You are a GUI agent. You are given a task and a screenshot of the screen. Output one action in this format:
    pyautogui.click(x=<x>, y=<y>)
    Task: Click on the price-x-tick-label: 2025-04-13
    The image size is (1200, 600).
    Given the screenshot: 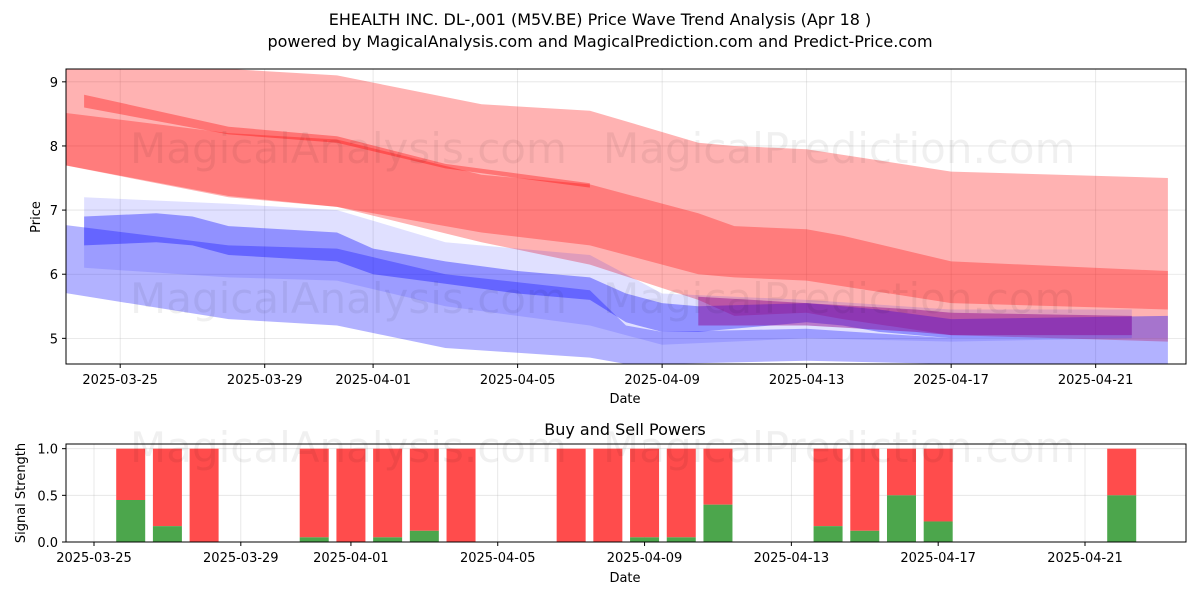 What is the action you would take?
    pyautogui.click(x=807, y=380)
    